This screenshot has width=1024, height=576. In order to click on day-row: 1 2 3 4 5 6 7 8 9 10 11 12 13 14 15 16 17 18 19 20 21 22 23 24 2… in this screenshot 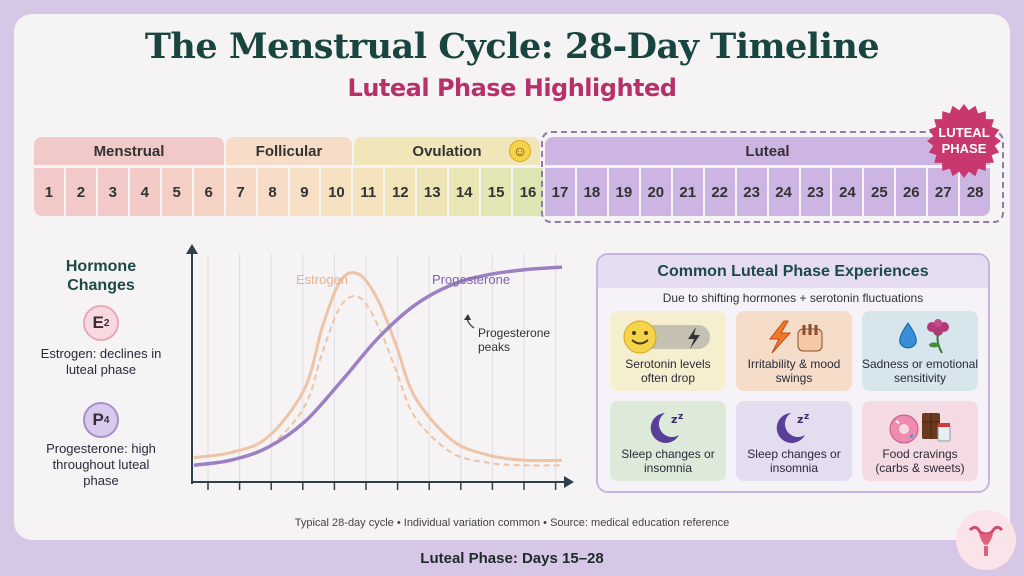, I will do `click(512, 192)`.